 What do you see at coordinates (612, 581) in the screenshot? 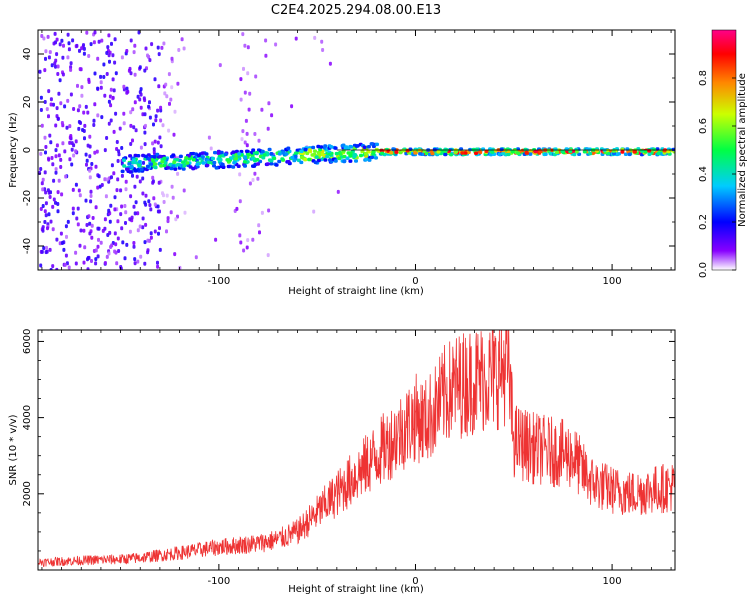
I see `x-tick-label: 100` at bounding box center [612, 581].